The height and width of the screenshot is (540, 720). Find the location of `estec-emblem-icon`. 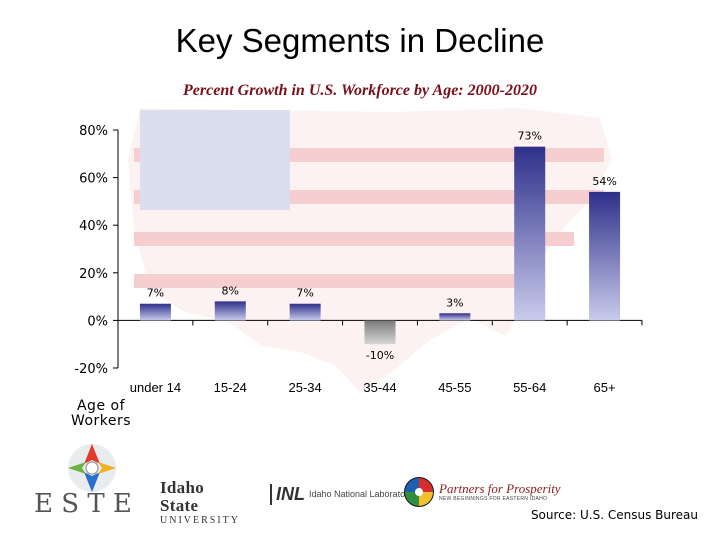

estec-emblem-icon is located at coordinates (92, 468).